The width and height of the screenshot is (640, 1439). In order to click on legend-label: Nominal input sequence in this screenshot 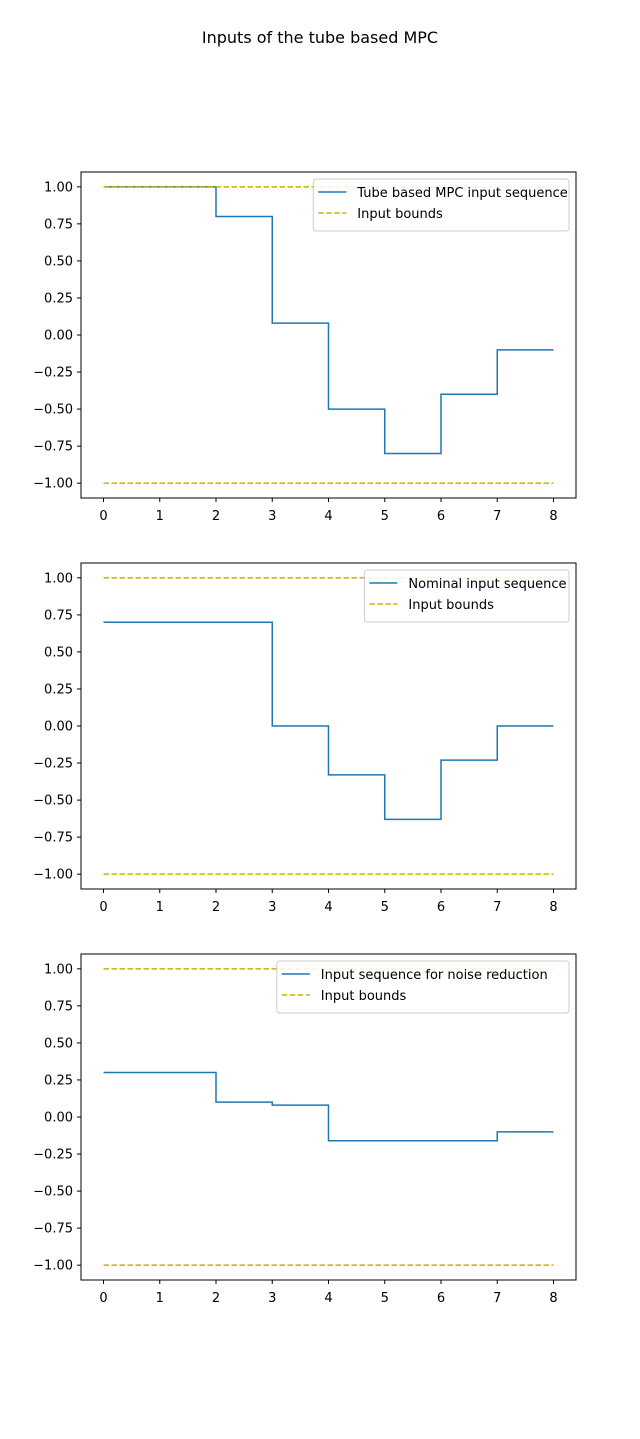, I will do `click(487, 584)`.